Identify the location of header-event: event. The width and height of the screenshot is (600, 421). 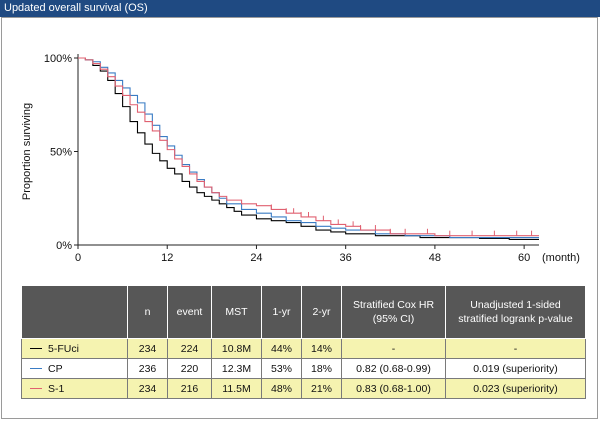
(189, 312).